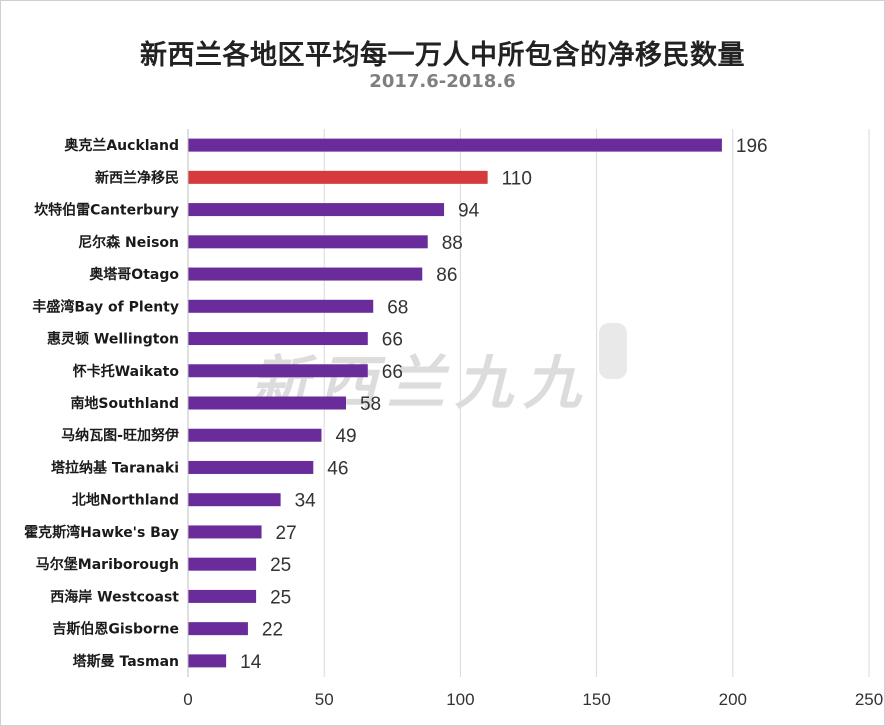  What do you see at coordinates (469, 211) in the screenshot?
I see `value-label-2: 94` at bounding box center [469, 211].